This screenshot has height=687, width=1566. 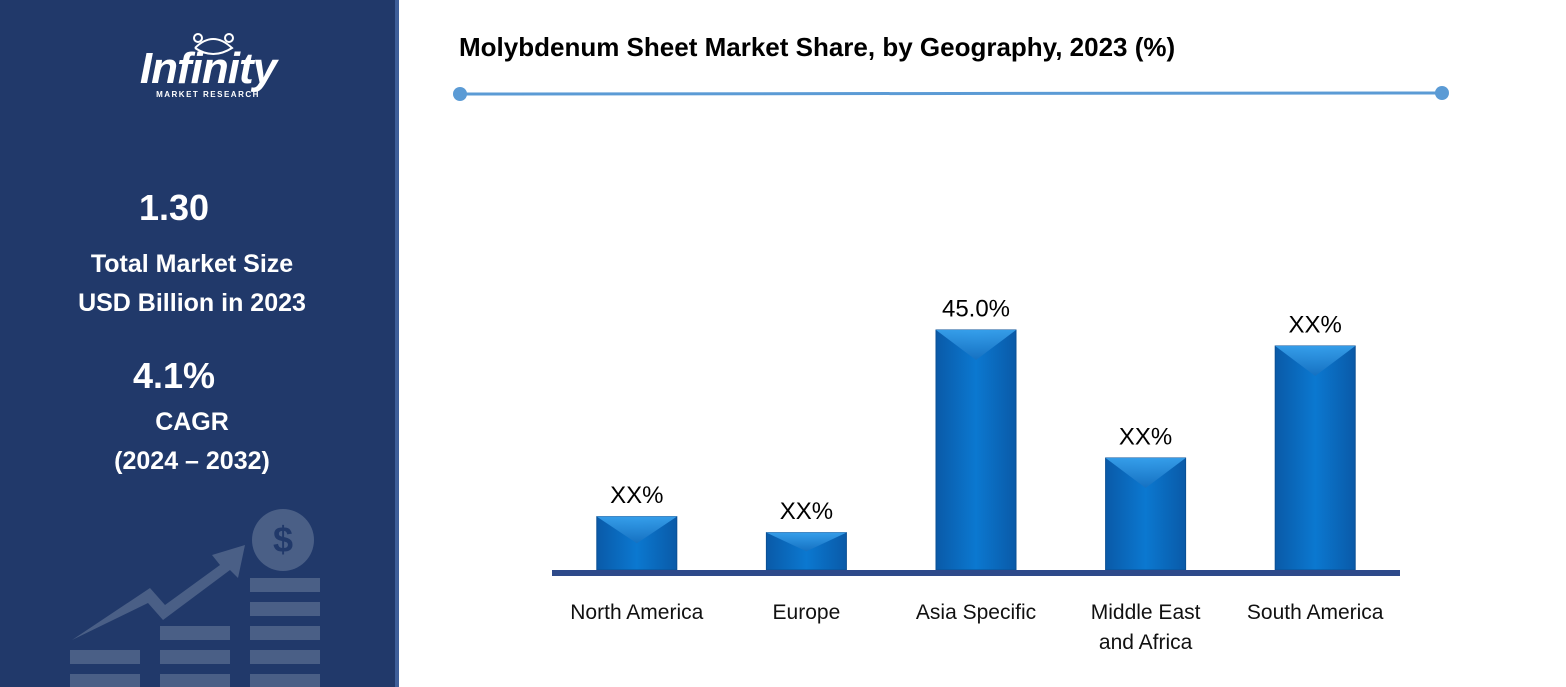 What do you see at coordinates (976, 612) in the screenshot?
I see `x-tick-label: Asia Specific` at bounding box center [976, 612].